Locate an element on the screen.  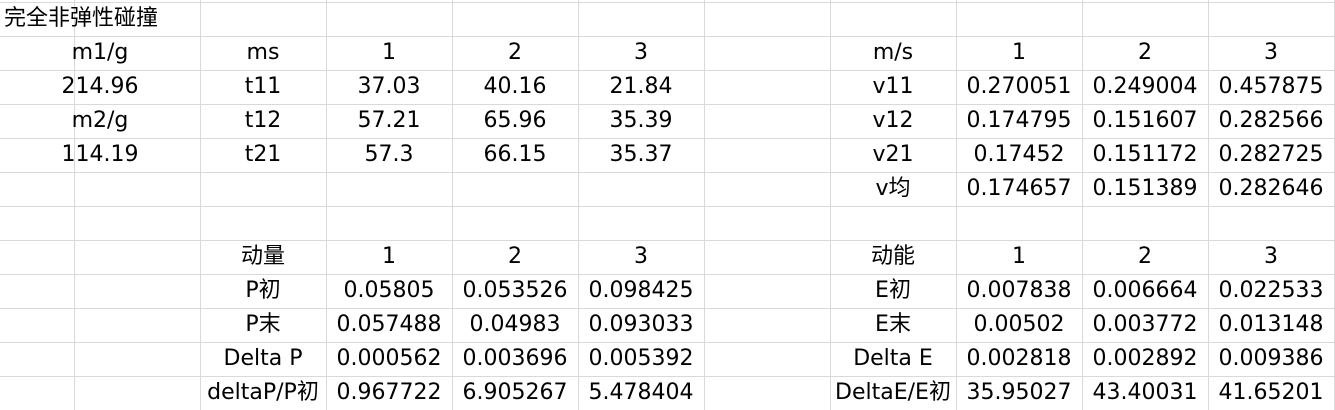
cell-r6-c8: 0.174657 is located at coordinates (1019, 188).